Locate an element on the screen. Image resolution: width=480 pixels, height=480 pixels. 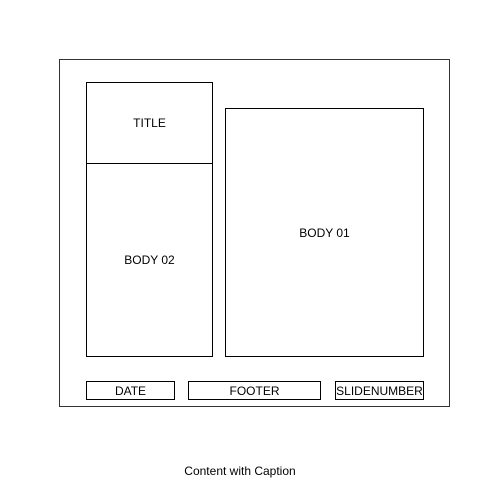
body02-placeholder-label: BODY 02 is located at coordinates (149, 260).